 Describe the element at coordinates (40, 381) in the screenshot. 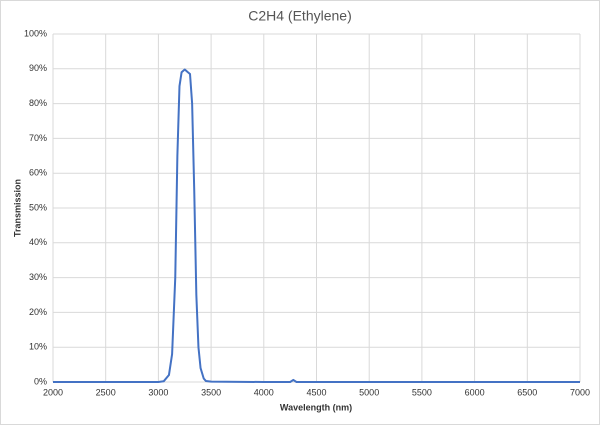

I see `y-tick-label: 0%` at that location.